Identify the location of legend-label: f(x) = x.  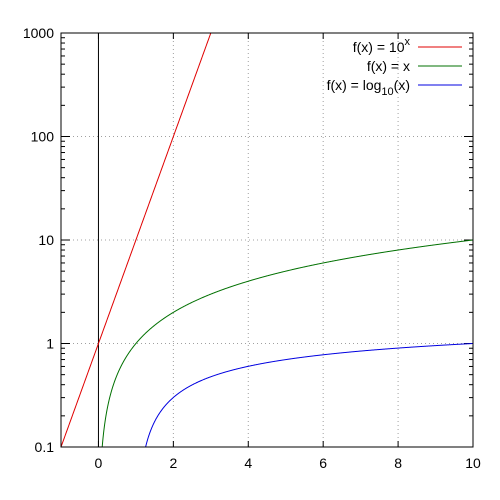
(388, 66).